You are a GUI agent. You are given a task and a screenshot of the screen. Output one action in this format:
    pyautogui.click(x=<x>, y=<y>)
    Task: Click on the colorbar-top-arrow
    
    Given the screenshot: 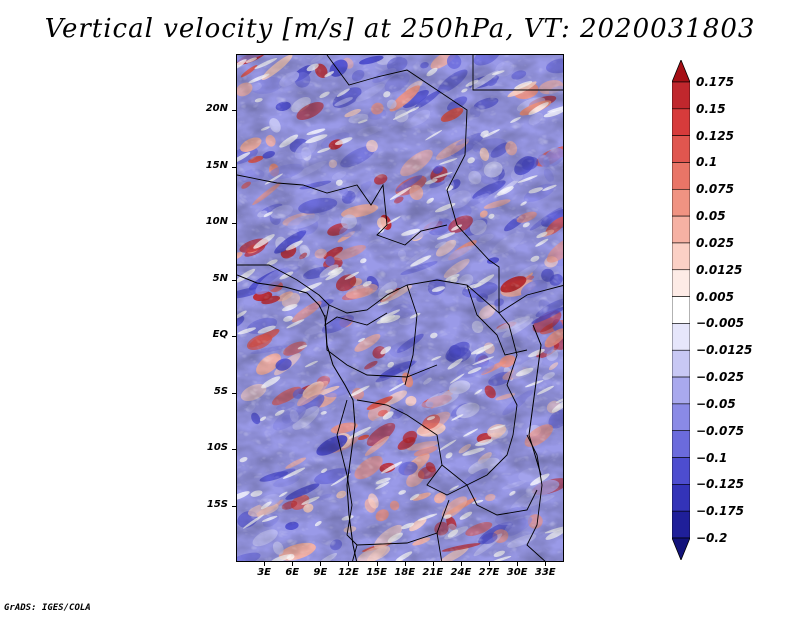 What is the action you would take?
    pyautogui.click(x=681, y=71)
    